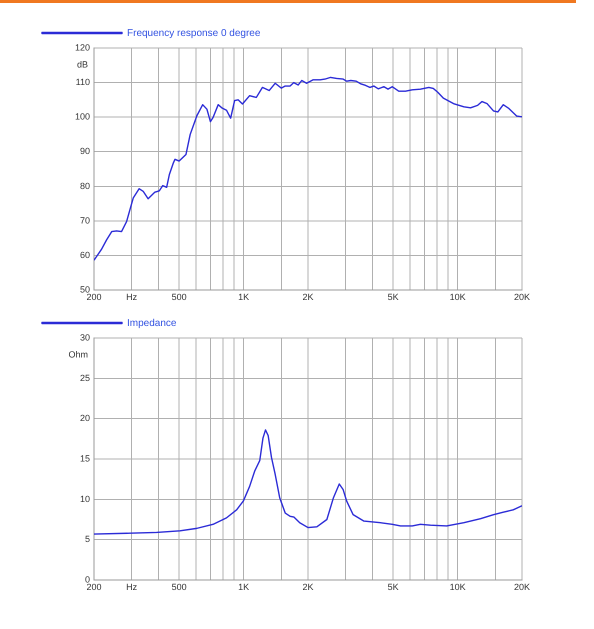 This screenshot has width=594, height=629. What do you see at coordinates (82, 117) in the screenshot?
I see `y-tick-label: 100` at bounding box center [82, 117].